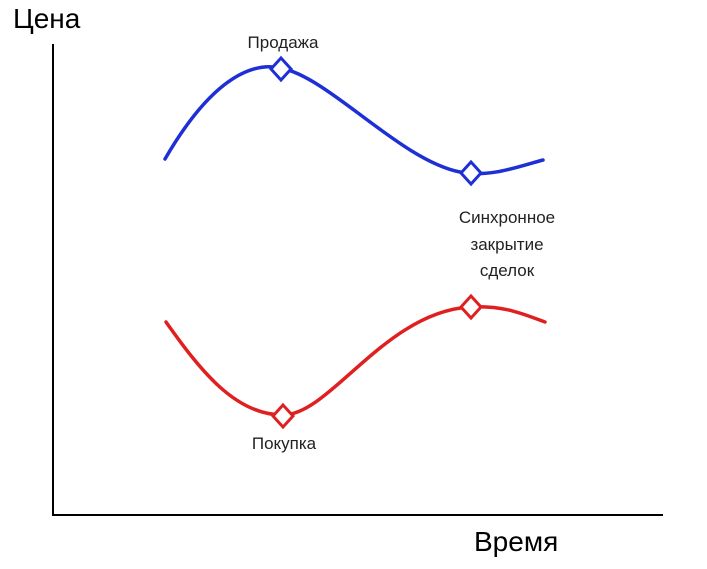  What do you see at coordinates (355, 361) in the screenshot?
I see `buy-curve` at bounding box center [355, 361].